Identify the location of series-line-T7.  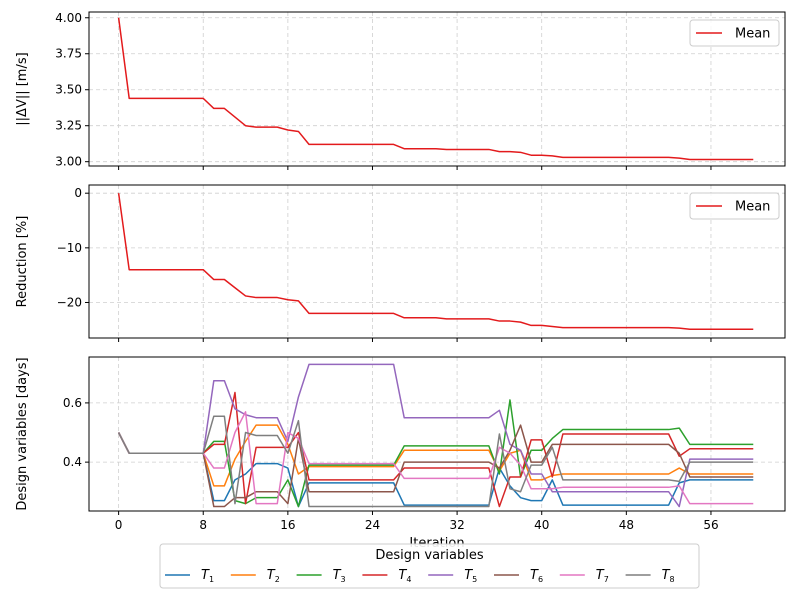
(435, 458).